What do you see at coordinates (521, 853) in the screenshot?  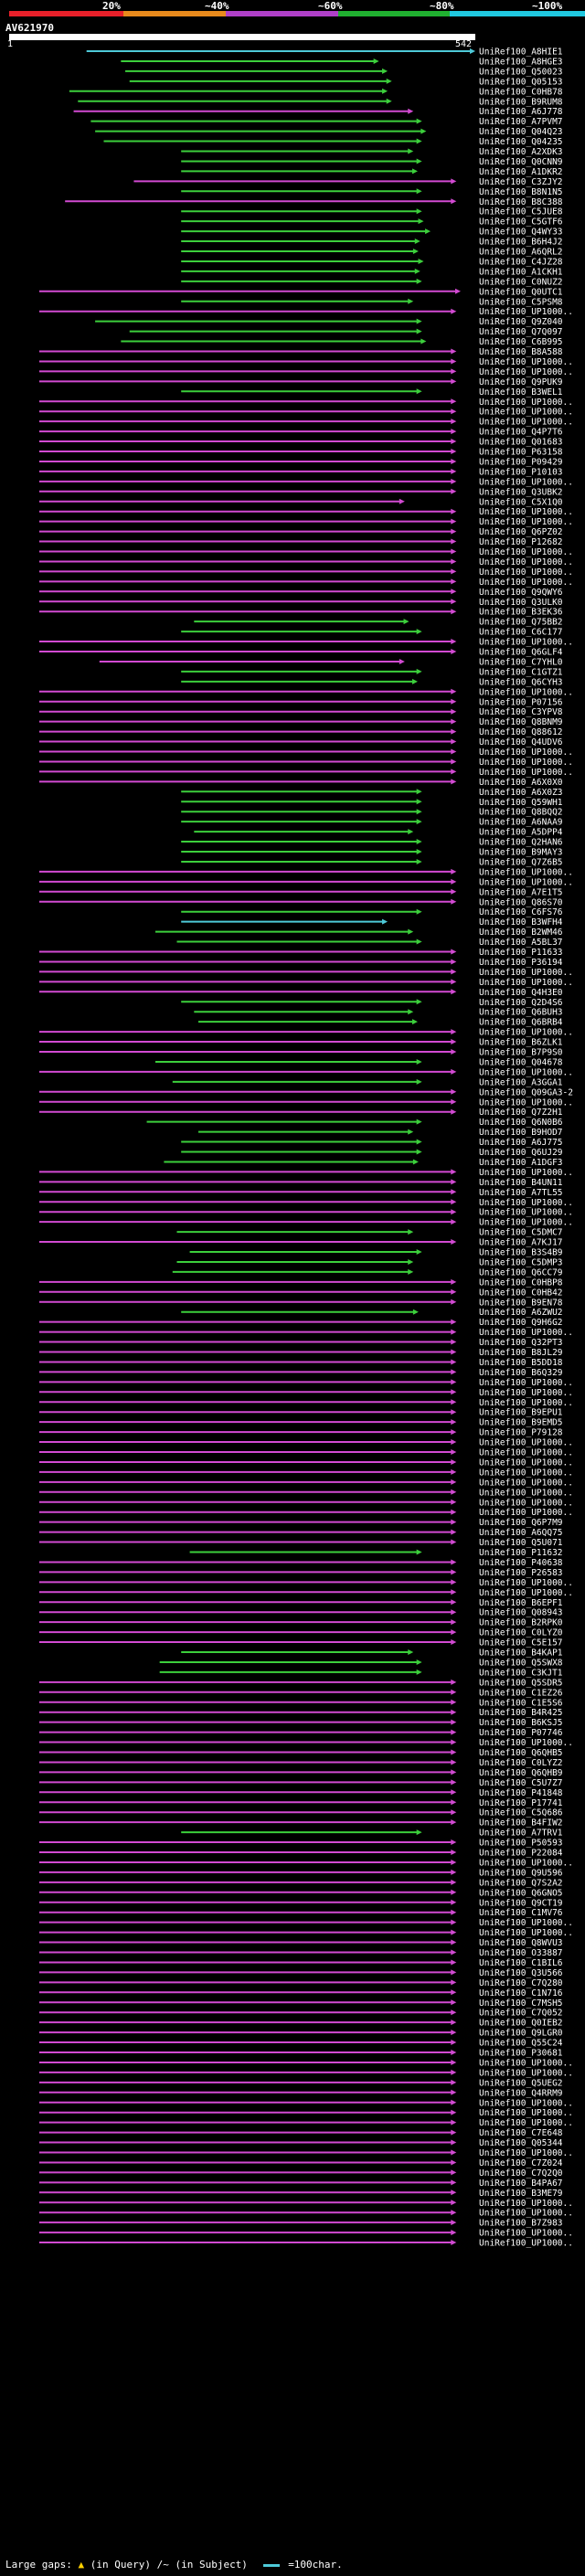 I see `hit-label: UniRef100_B9MAY3` at bounding box center [521, 853].